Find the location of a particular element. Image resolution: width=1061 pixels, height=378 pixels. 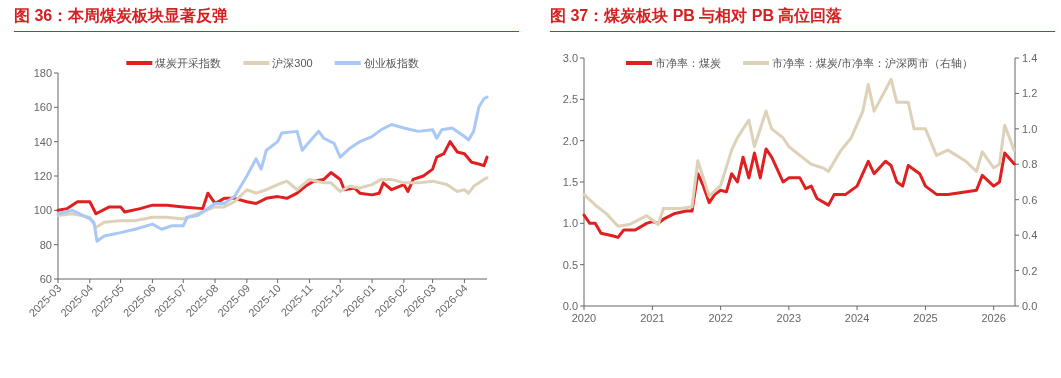

y2-tick-label: 1.0 is located at coordinates (1030, 128).